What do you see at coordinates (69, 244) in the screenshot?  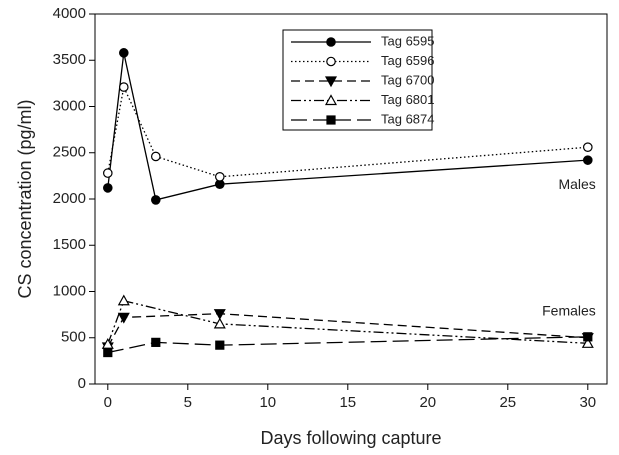 I see `y-tick-label: 1500` at bounding box center [69, 244].